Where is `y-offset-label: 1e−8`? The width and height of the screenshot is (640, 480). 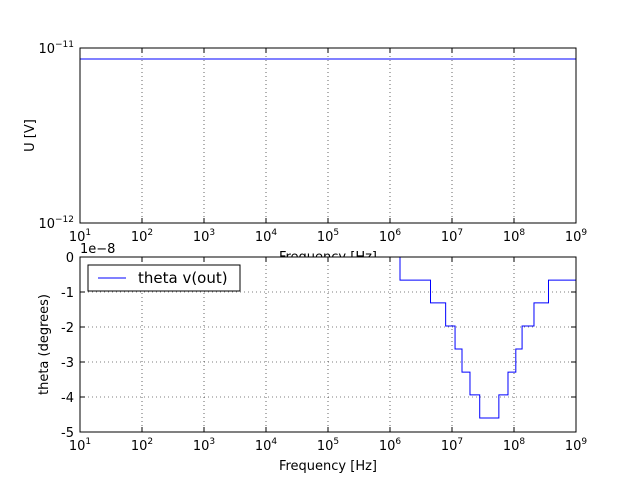 y-offset-label: 1e−8 is located at coordinates (97, 249).